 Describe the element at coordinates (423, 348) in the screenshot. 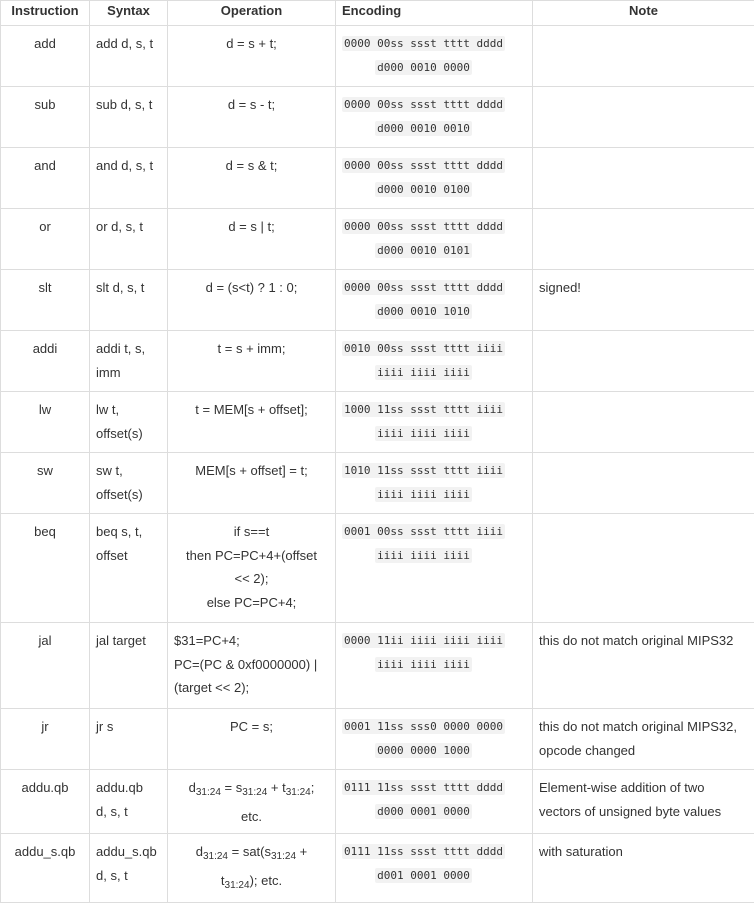

I see `encoding-line: 0010 00ss ssst tttt iiii` at that location.